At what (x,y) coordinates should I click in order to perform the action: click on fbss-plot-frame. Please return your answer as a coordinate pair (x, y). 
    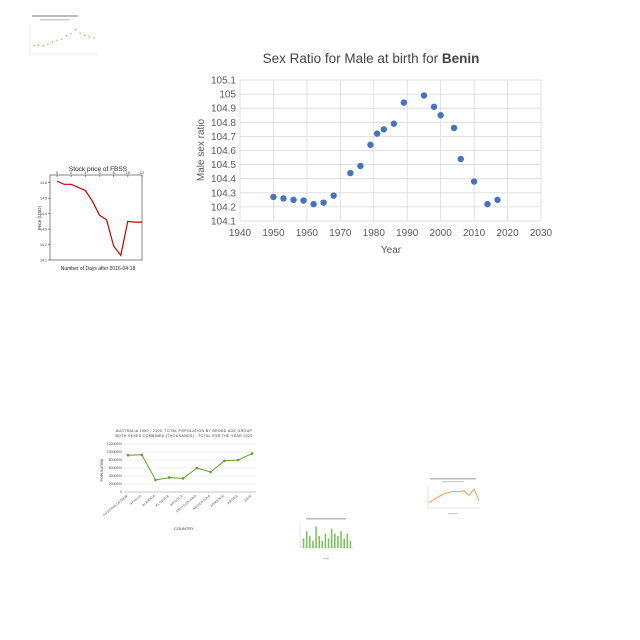
    Looking at the image, I should click on (96, 217).